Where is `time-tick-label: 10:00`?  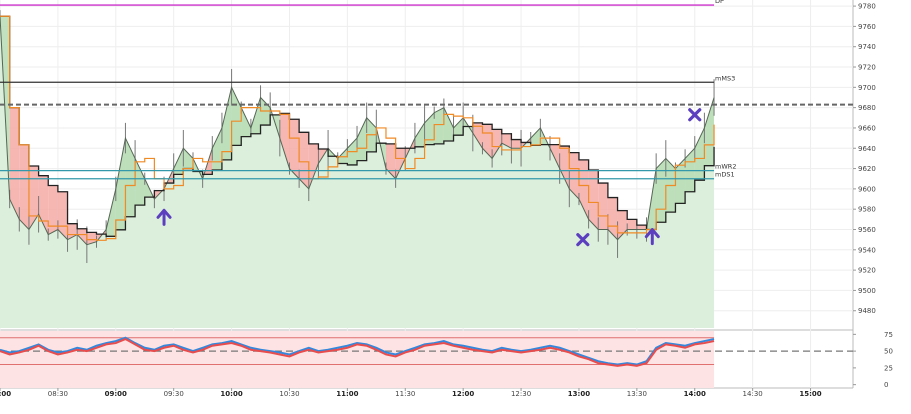
time-tick-label: 10:00 is located at coordinates (231, 394).